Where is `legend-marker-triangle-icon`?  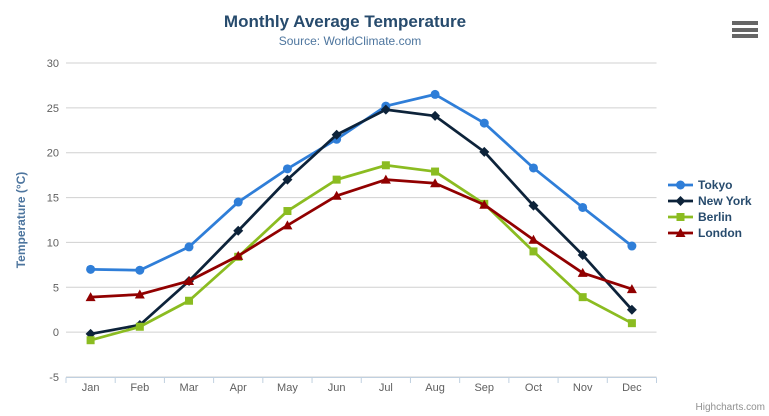 legend-marker-triangle-icon is located at coordinates (680, 232).